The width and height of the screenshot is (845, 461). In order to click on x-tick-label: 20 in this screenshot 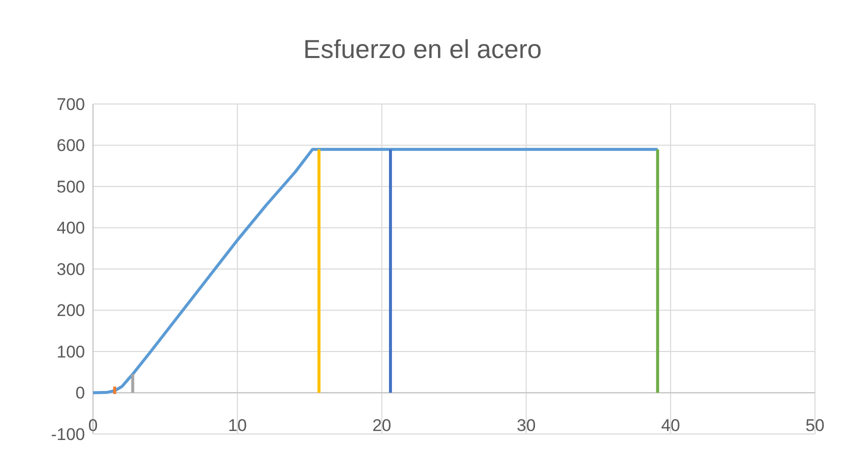, I will do `click(382, 425)`.